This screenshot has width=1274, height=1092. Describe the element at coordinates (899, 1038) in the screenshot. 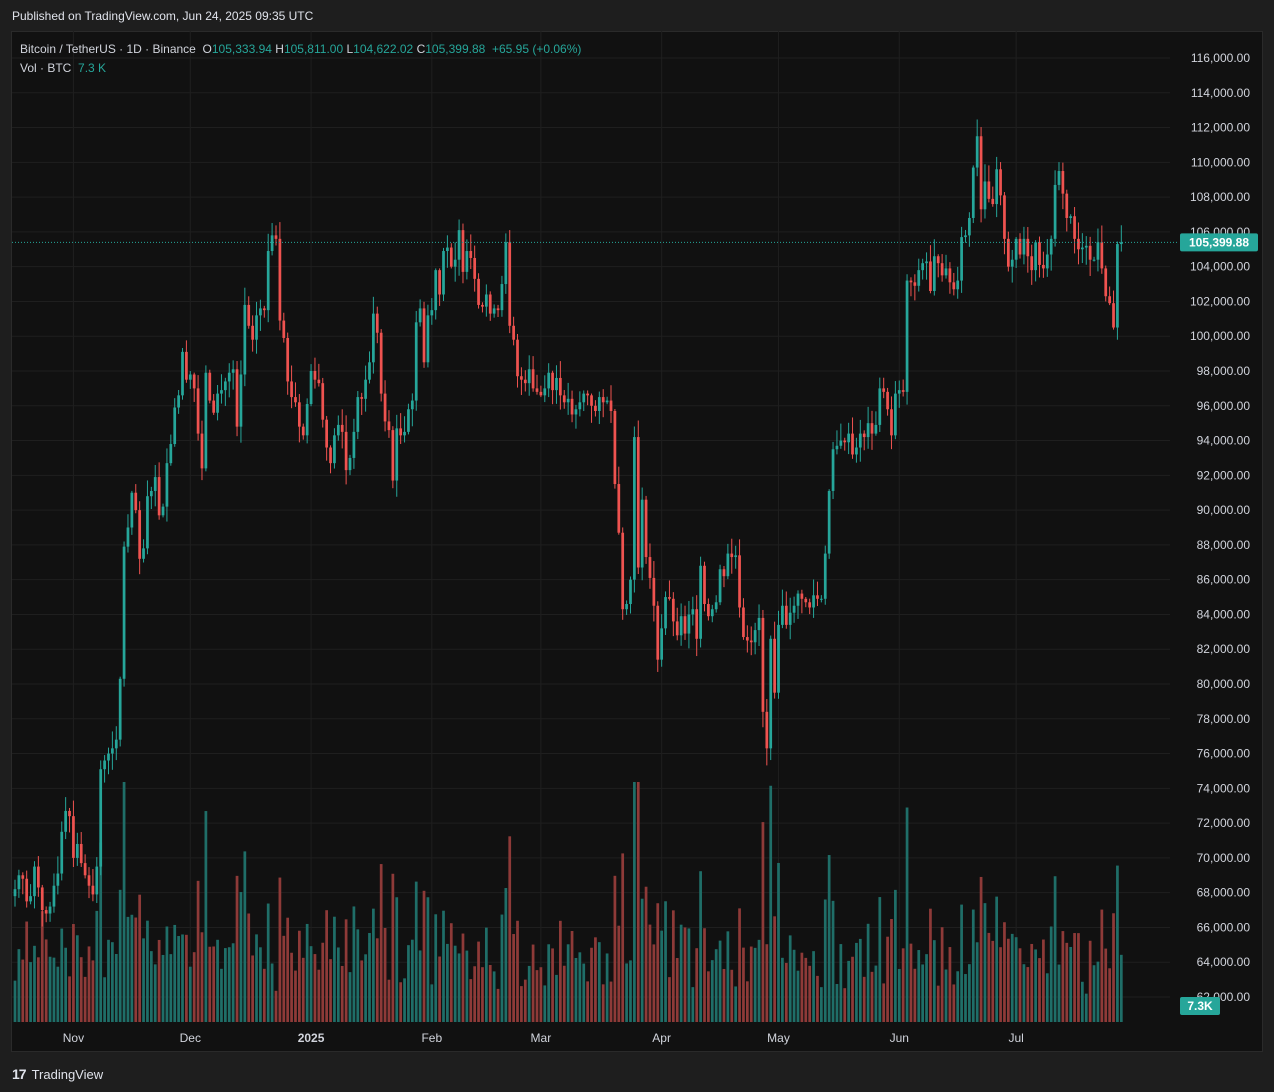

I see `time-tick-label: Jun` at that location.